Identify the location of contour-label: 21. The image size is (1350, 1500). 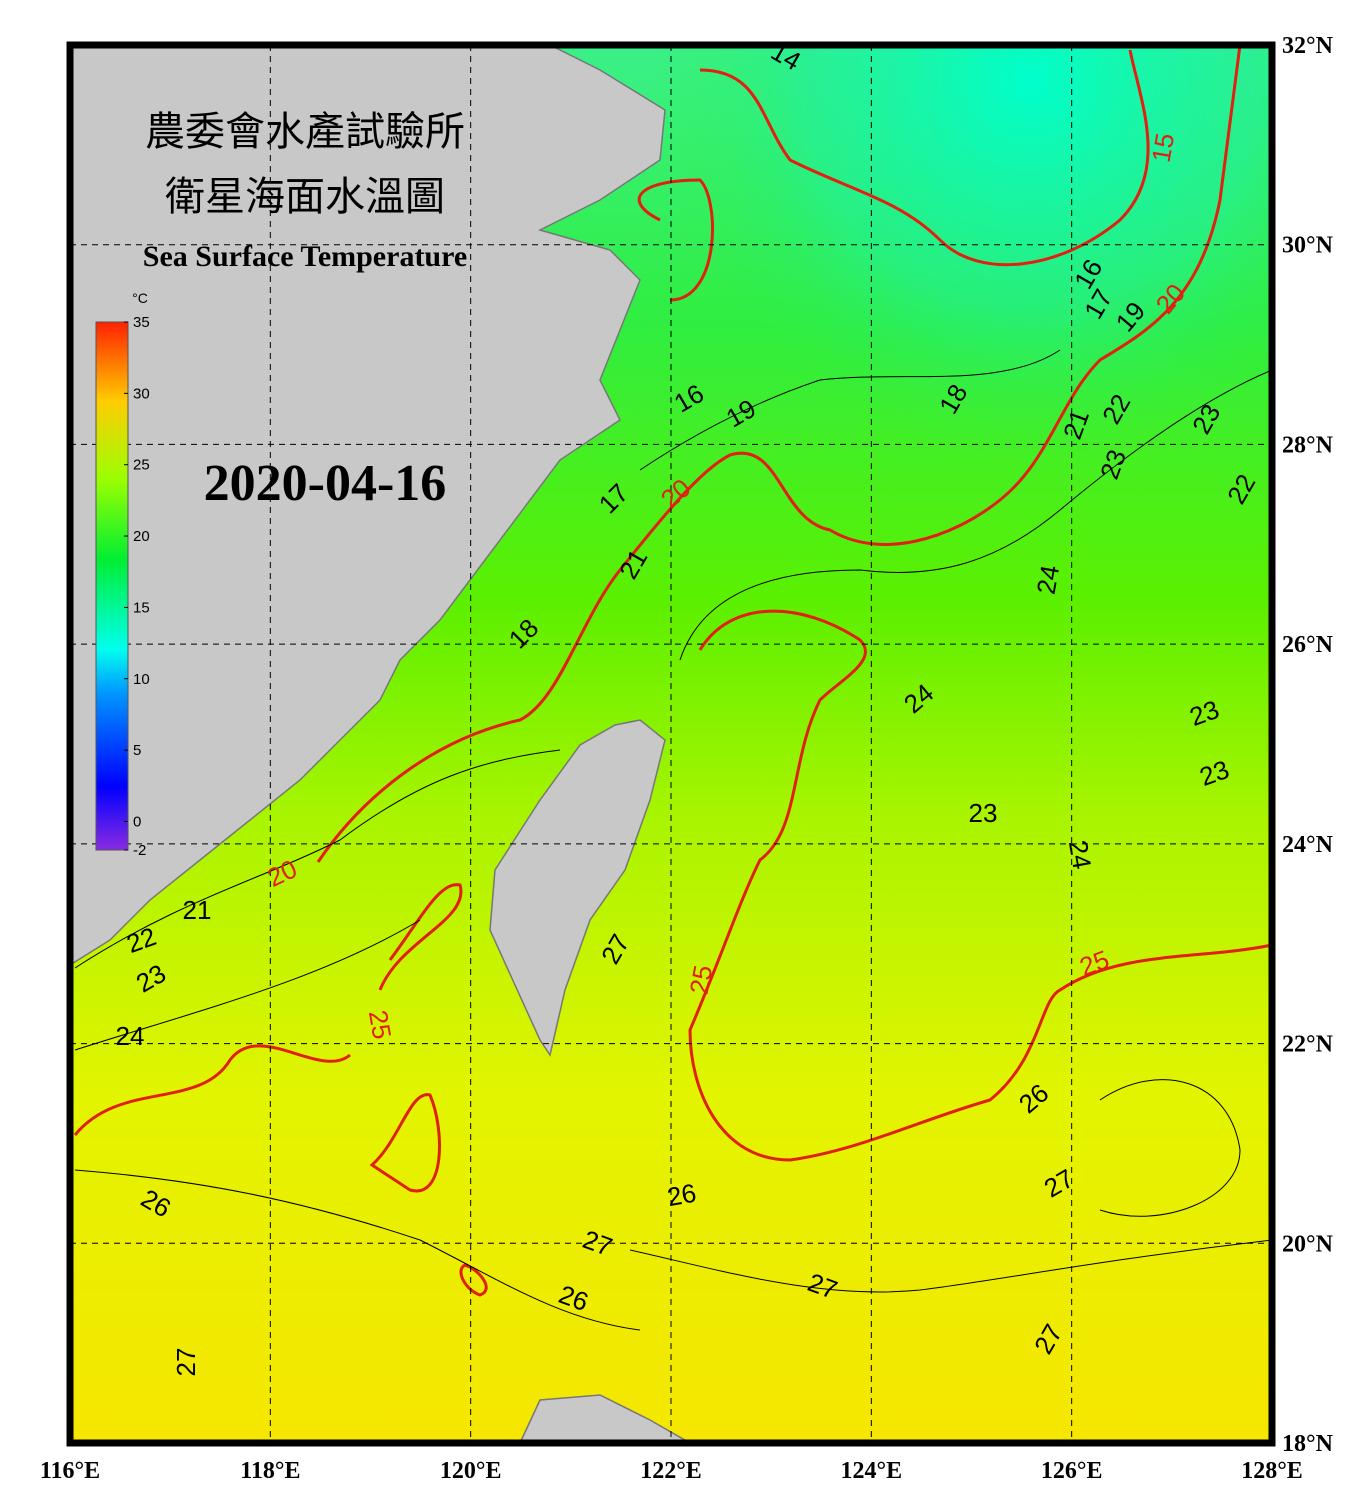
(197, 910).